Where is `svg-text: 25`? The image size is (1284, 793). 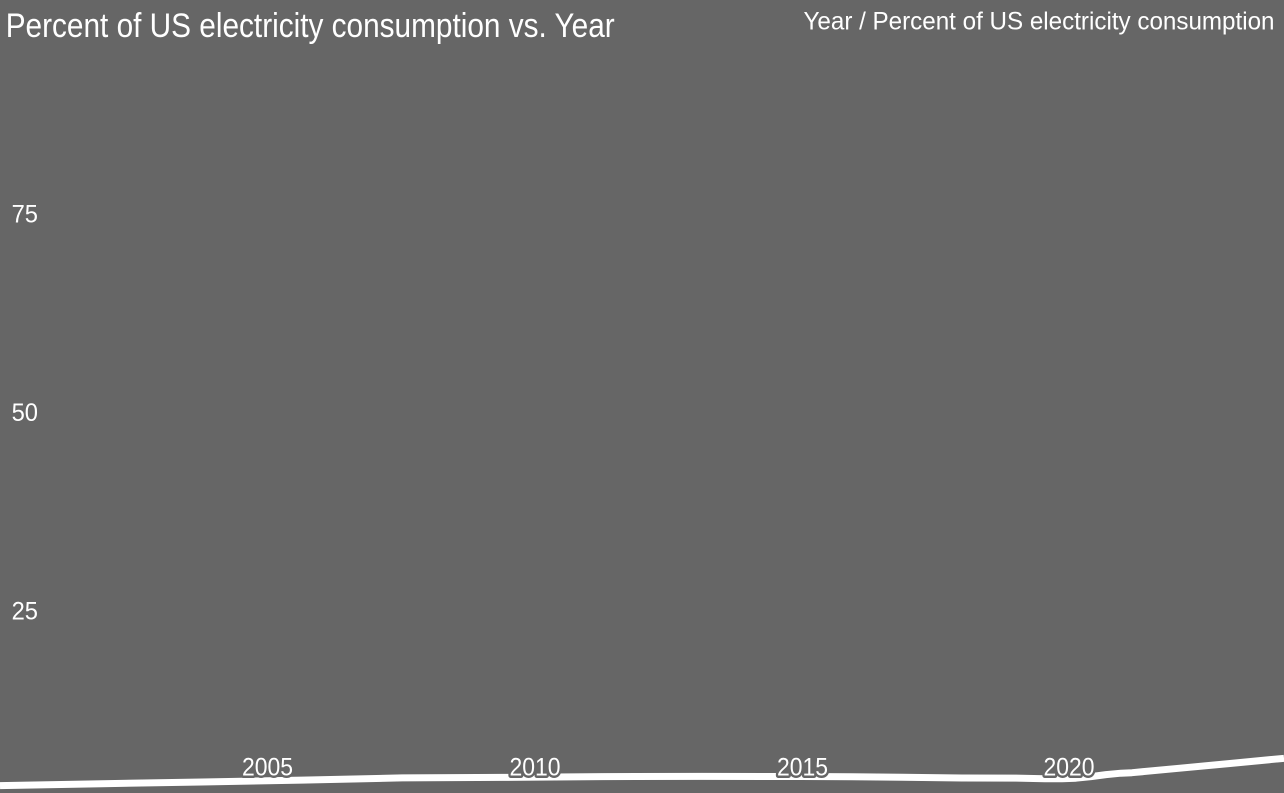 svg-text: 25 is located at coordinates (25, 612).